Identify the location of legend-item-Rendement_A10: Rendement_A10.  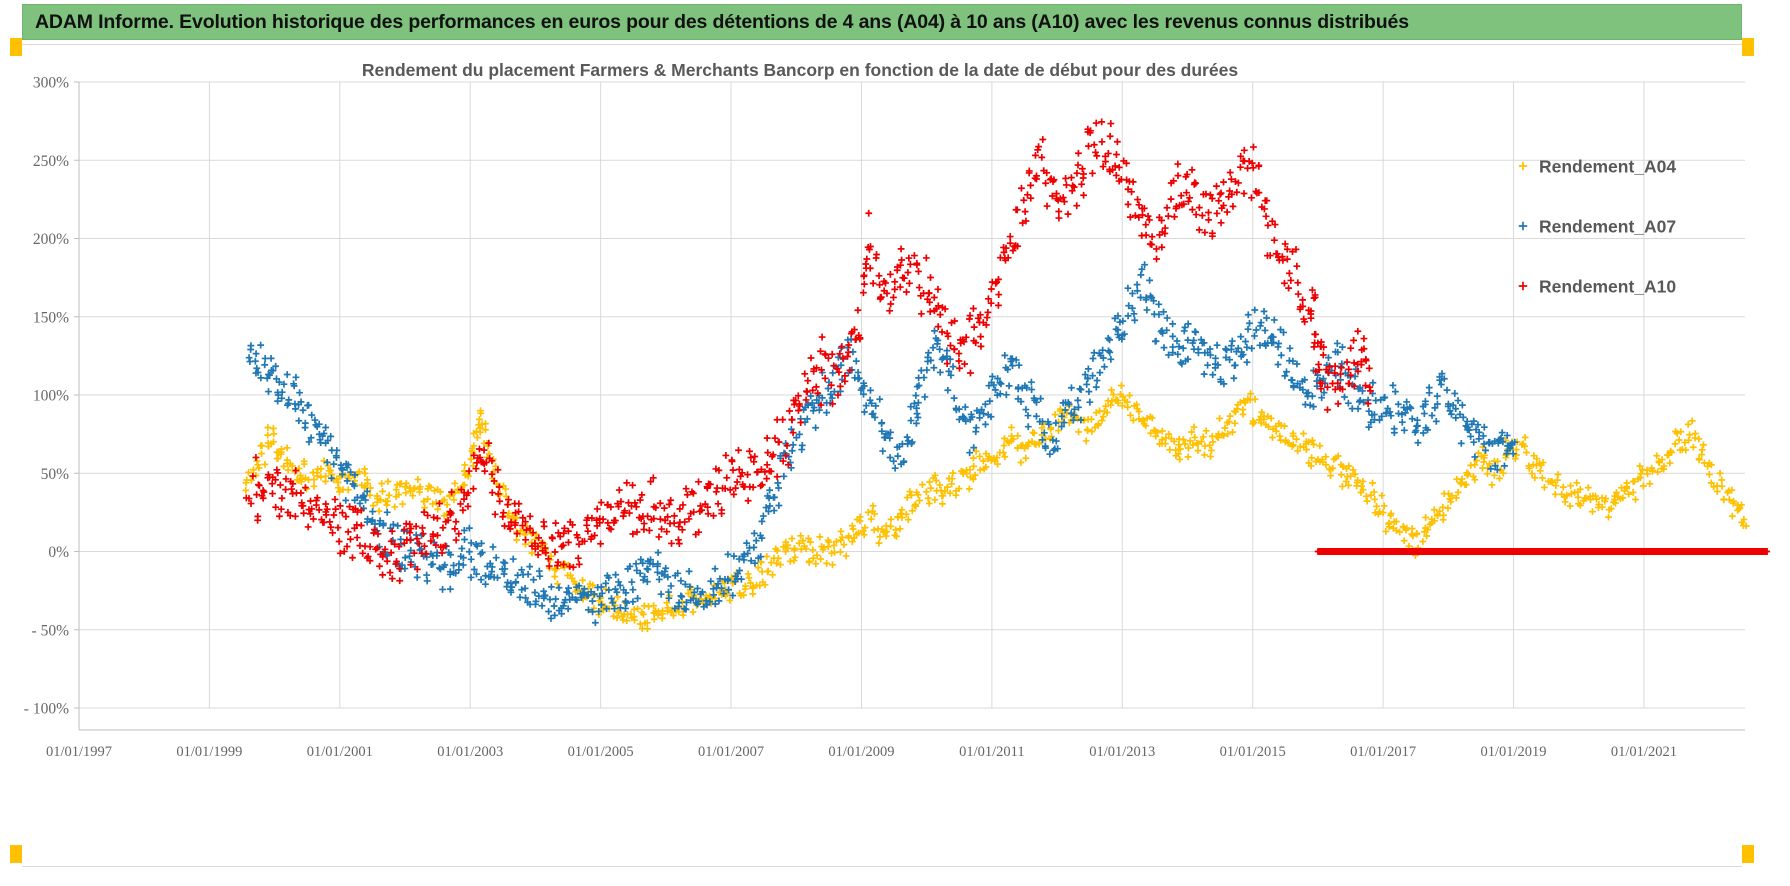
(1607, 287).